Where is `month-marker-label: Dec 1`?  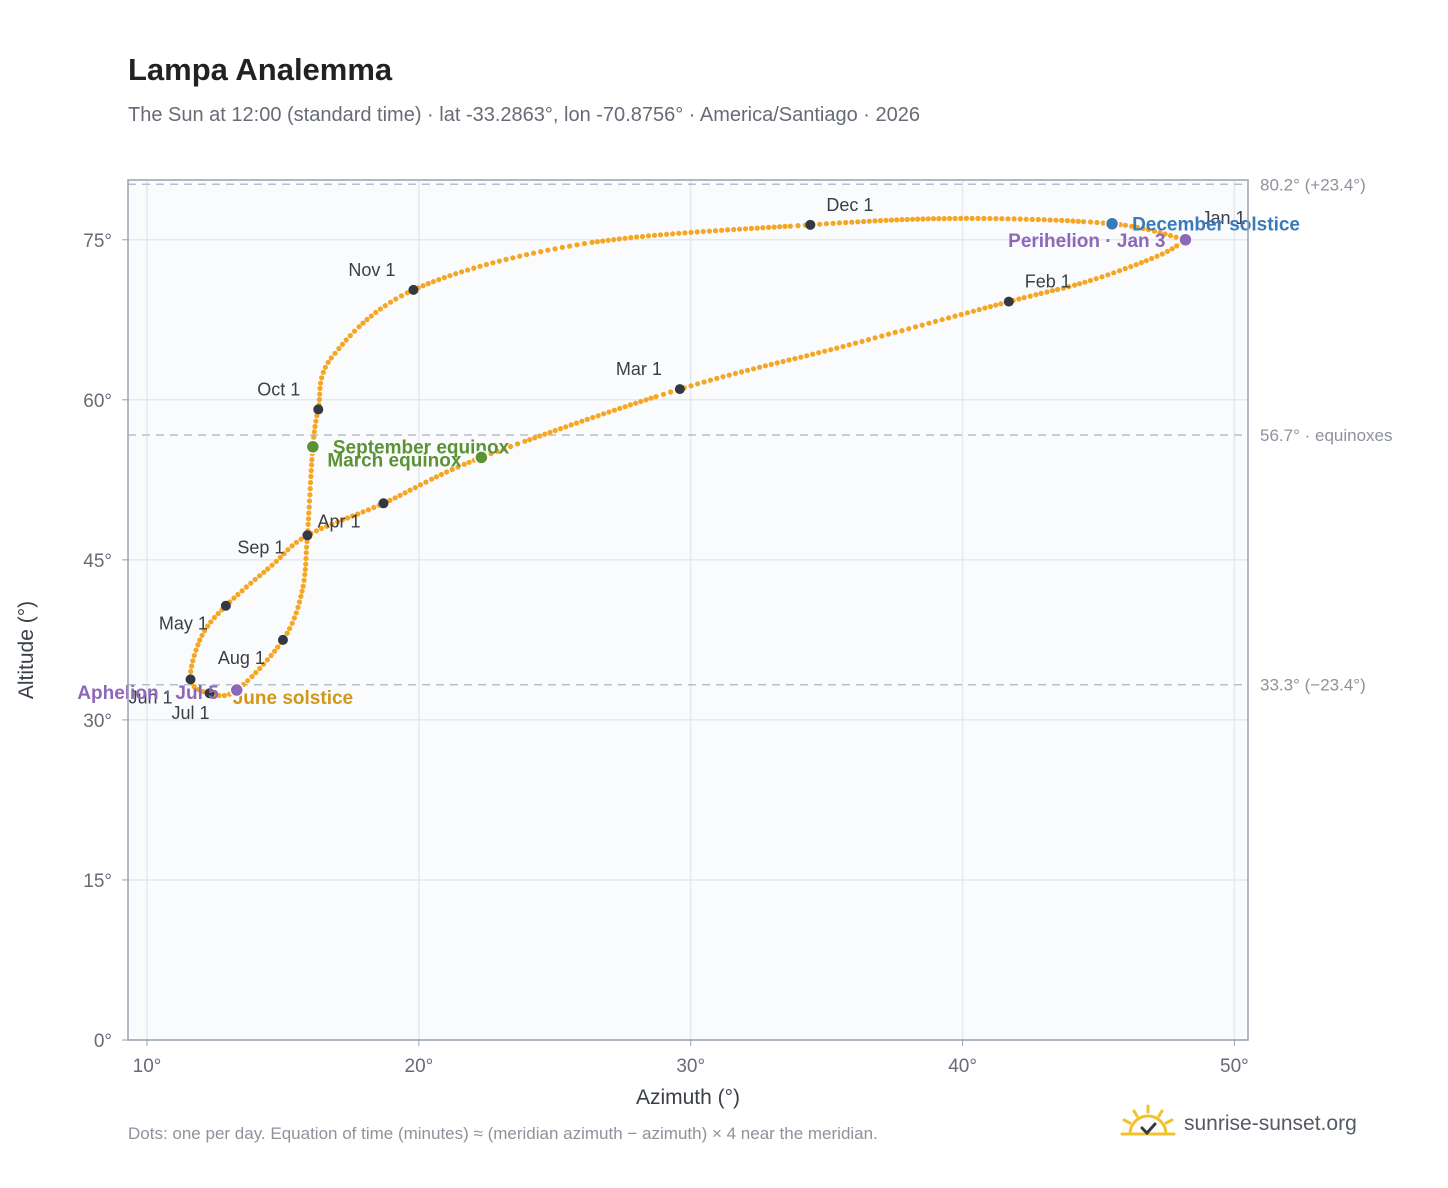 month-marker-label: Dec 1 is located at coordinates (849, 205).